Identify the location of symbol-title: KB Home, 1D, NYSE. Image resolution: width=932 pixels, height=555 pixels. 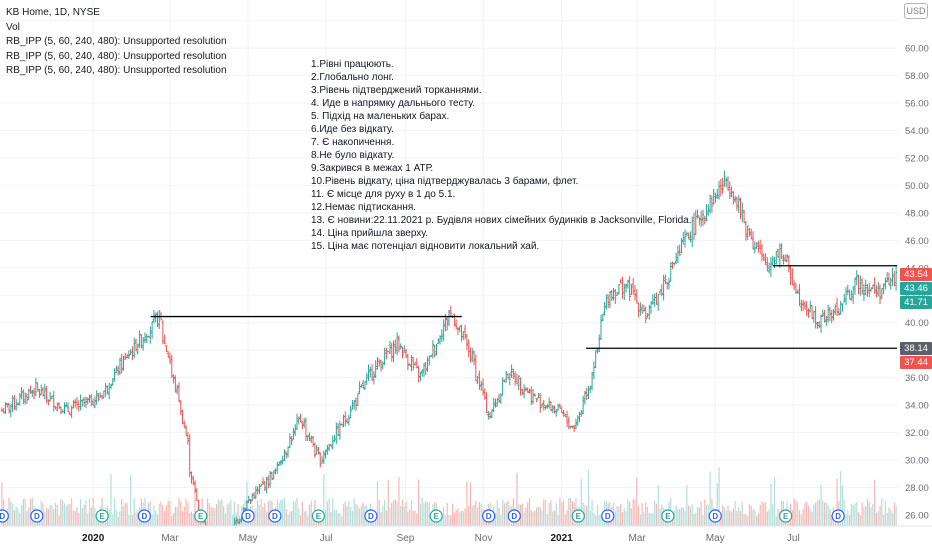
(53, 12).